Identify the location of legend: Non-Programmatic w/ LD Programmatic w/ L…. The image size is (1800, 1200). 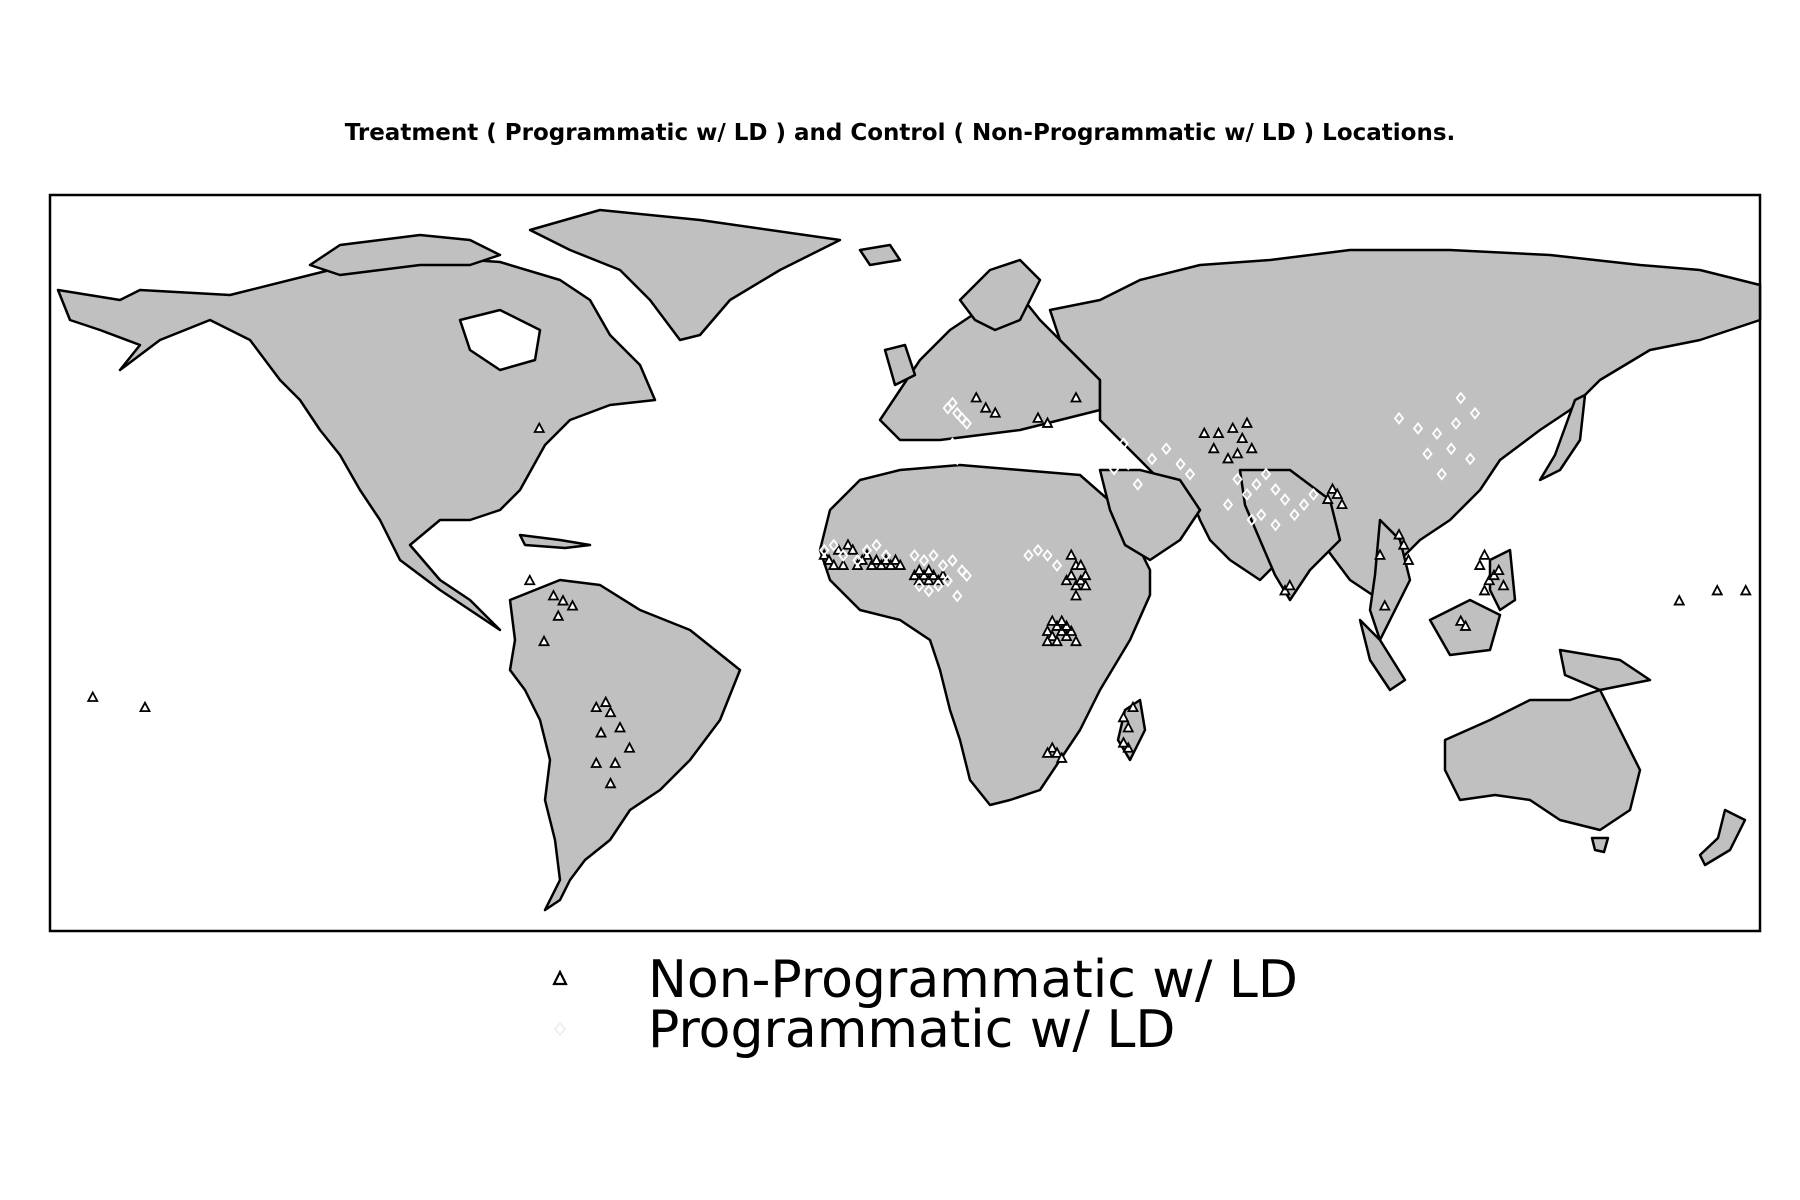
(919, 1005).